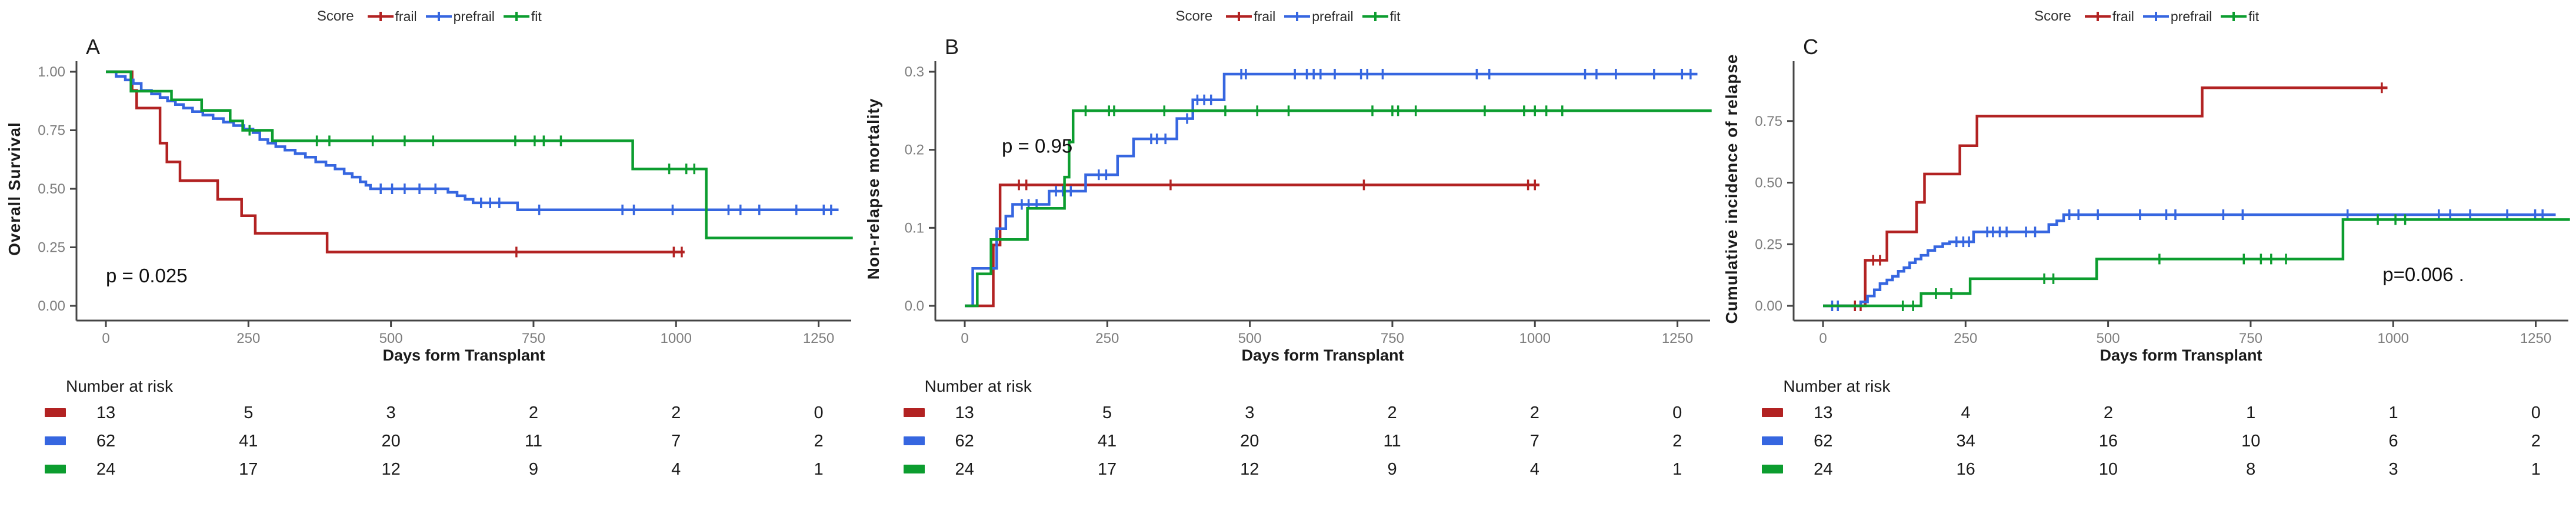 The height and width of the screenshot is (507, 2576). I want to click on series-prefrail-curve, so click(473, 141).